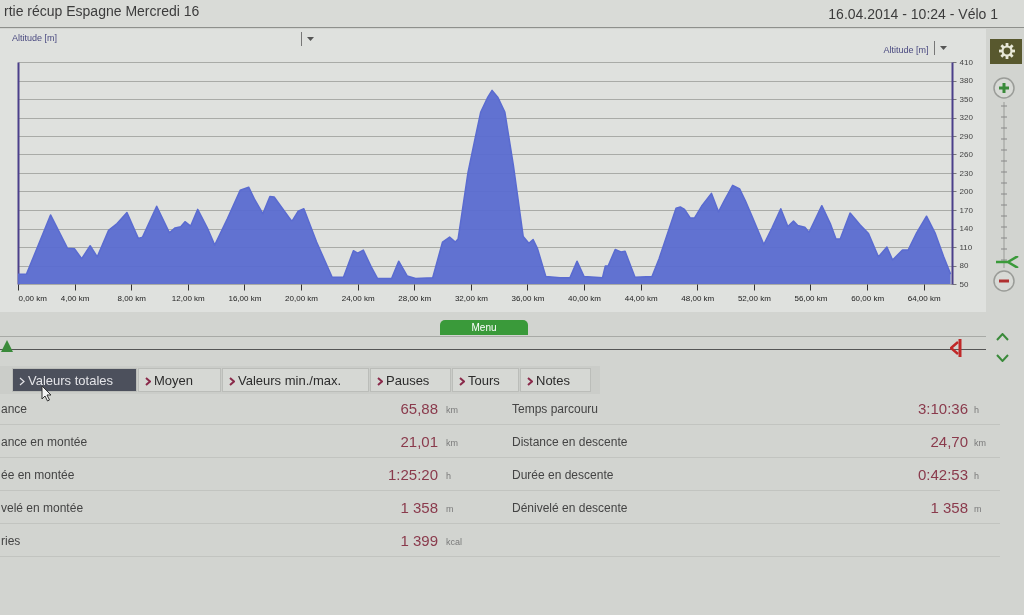 The image size is (1024, 615). I want to click on y-tick-label: 200, so click(966, 191).